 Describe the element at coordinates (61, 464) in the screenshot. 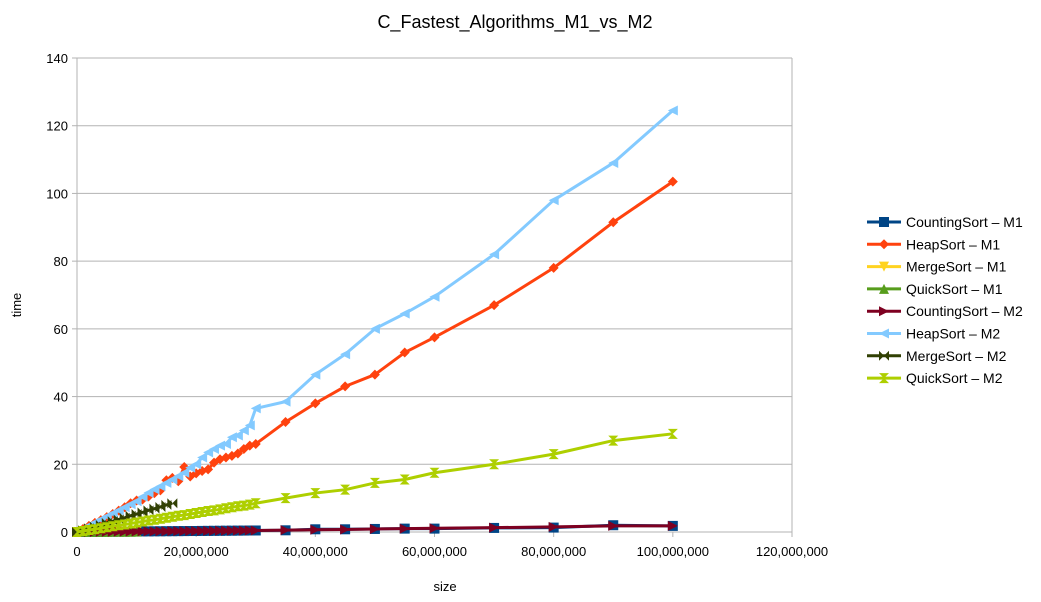

I see `y-tick-label: 20` at that location.